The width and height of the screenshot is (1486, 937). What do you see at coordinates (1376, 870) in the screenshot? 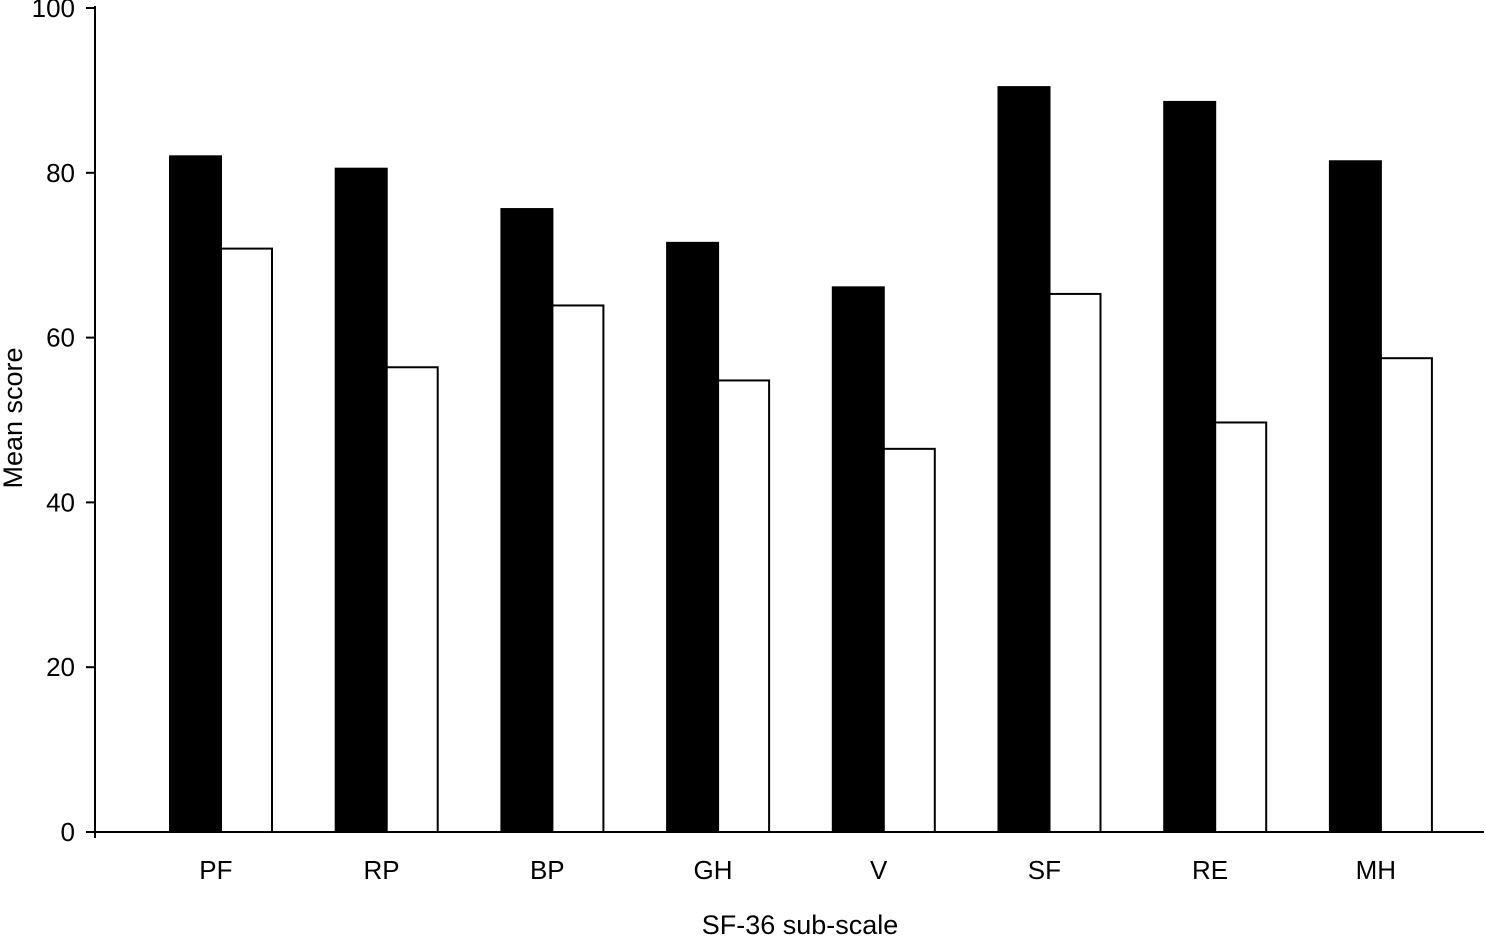
I see `x-tick-label-mh: MH` at bounding box center [1376, 870].